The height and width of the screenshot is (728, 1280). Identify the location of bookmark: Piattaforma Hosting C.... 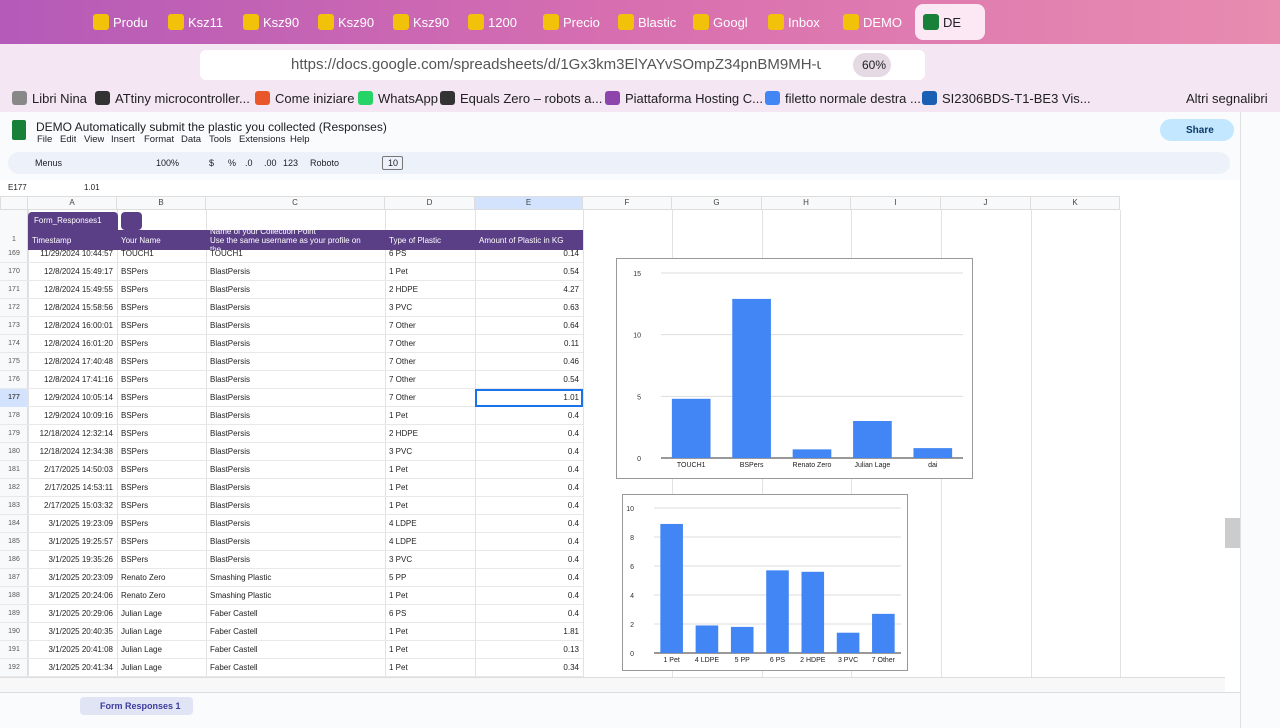
(694, 98).